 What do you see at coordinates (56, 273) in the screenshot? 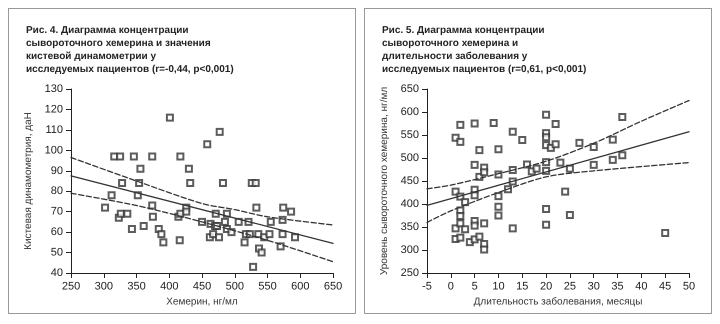
I see `y-tick-label: 40` at bounding box center [56, 273].